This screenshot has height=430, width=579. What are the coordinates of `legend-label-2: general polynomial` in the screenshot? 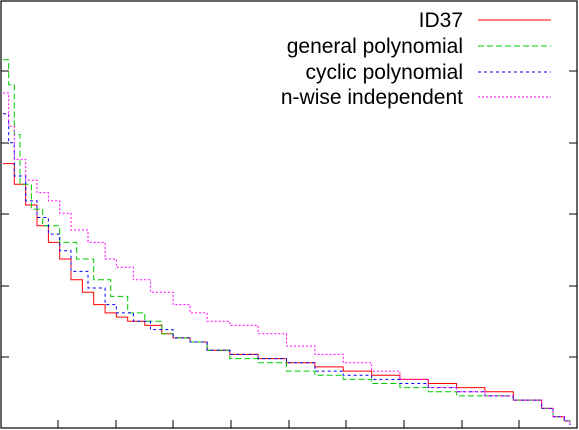 It's located at (375, 46).